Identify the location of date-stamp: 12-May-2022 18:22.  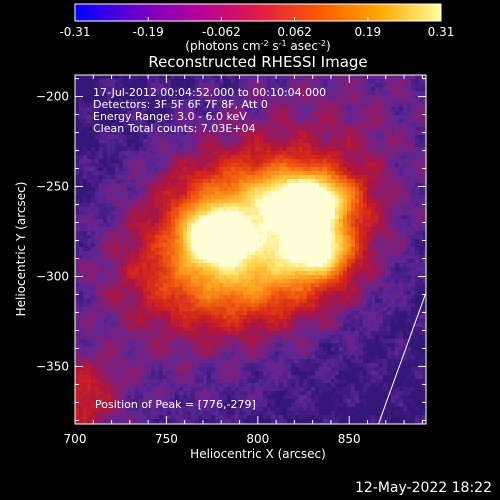
(423, 488).